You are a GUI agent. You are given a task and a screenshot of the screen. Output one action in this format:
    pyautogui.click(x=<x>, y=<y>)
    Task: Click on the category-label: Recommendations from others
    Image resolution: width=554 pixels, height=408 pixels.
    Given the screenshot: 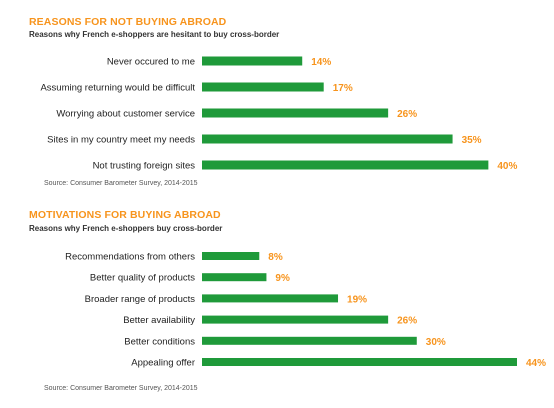 What is the action you would take?
    pyautogui.click(x=130, y=257)
    